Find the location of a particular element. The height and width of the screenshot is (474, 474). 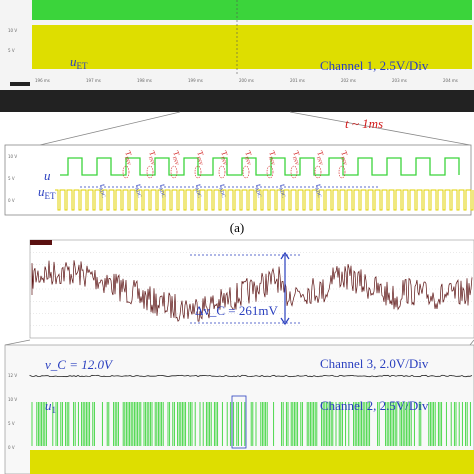

time-label: 202 ms is located at coordinates (348, 80).